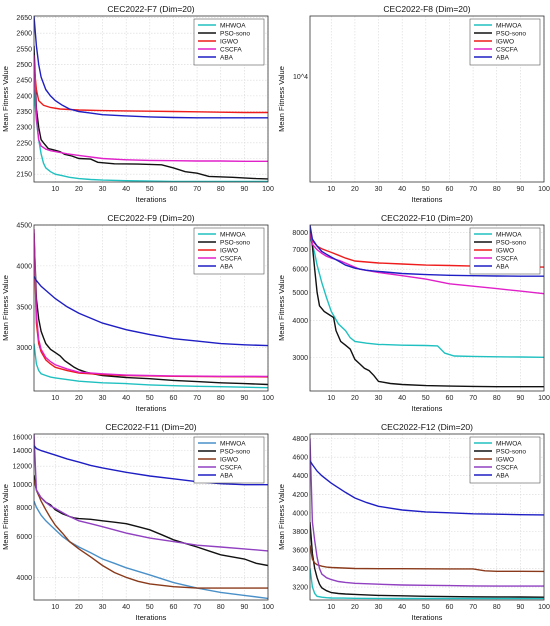 The width and height of the screenshot is (550, 626). Describe the element at coordinates (24, 18) in the screenshot. I see `y-tick-label: 2650` at that location.